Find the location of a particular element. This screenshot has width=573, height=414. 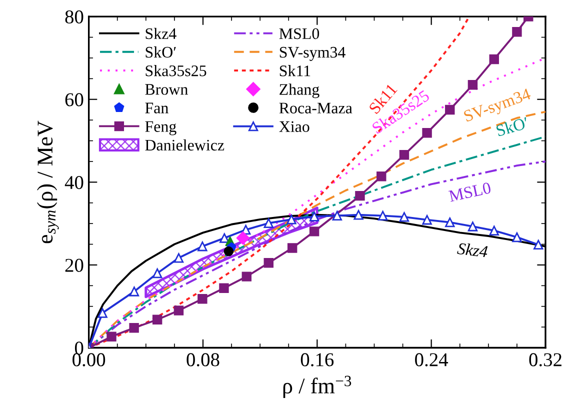

x-tick-label: 0.16 is located at coordinates (317, 359).